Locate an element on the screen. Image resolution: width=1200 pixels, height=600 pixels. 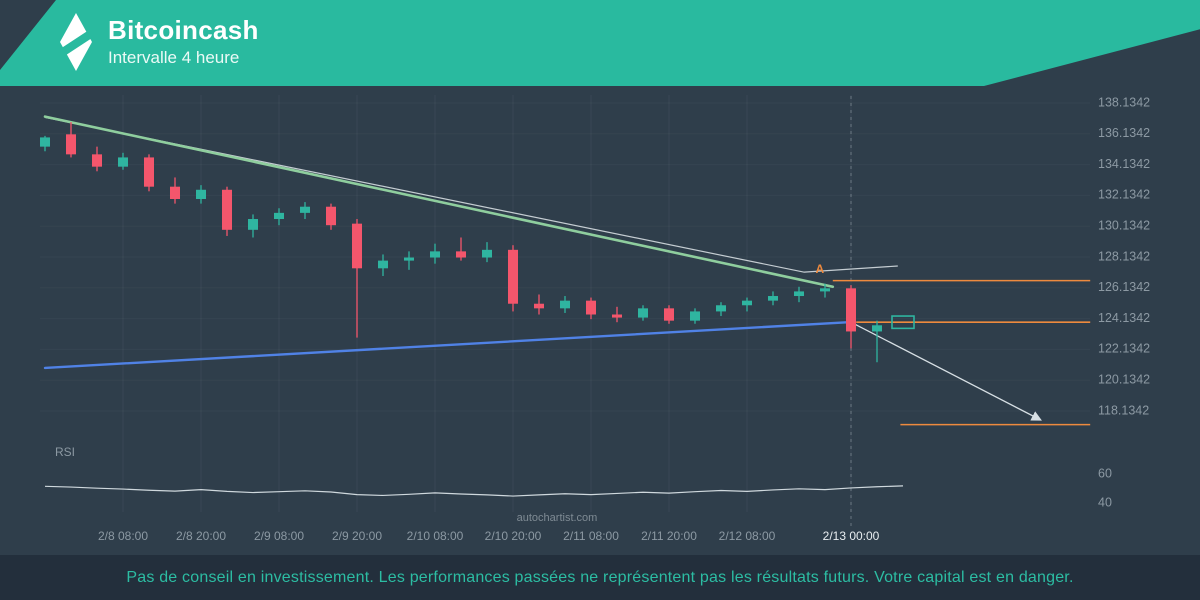
pattern-label-a: A is located at coordinates (819, 269).